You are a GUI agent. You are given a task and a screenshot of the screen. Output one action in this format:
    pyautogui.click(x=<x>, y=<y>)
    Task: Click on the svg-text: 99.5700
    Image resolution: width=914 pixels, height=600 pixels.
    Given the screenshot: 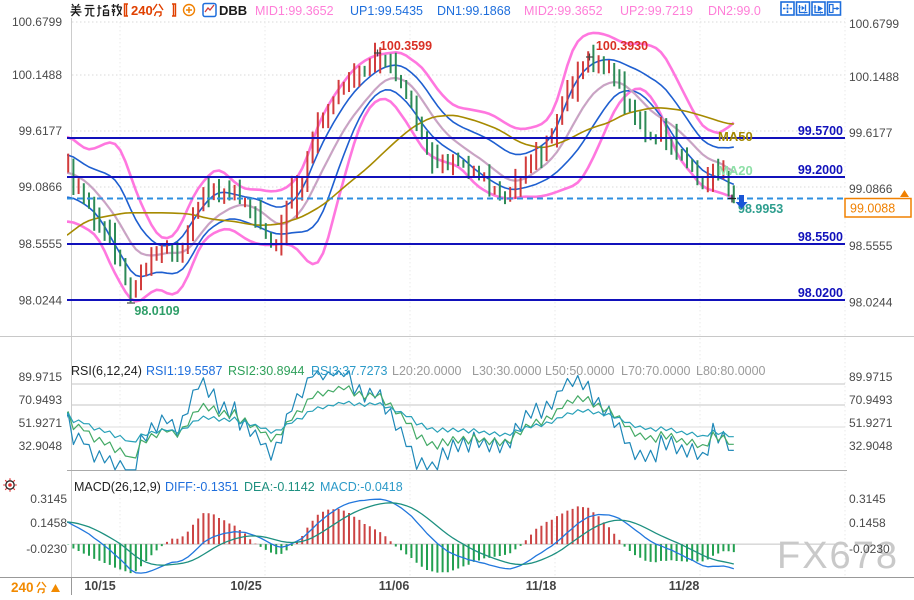 What is the action you would take?
    pyautogui.click(x=820, y=131)
    